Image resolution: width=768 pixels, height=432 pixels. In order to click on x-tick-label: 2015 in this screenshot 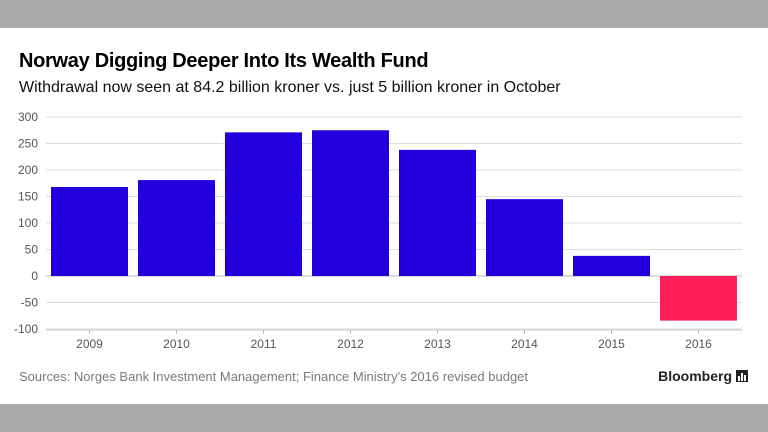, I will do `click(611, 344)`.